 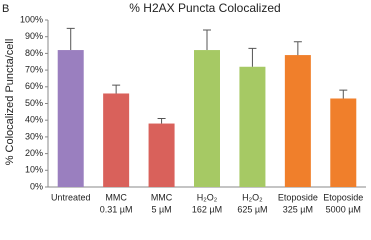 What do you see at coordinates (207, 209) in the screenshot?
I see `x-tick-label: 162 µM` at bounding box center [207, 209].